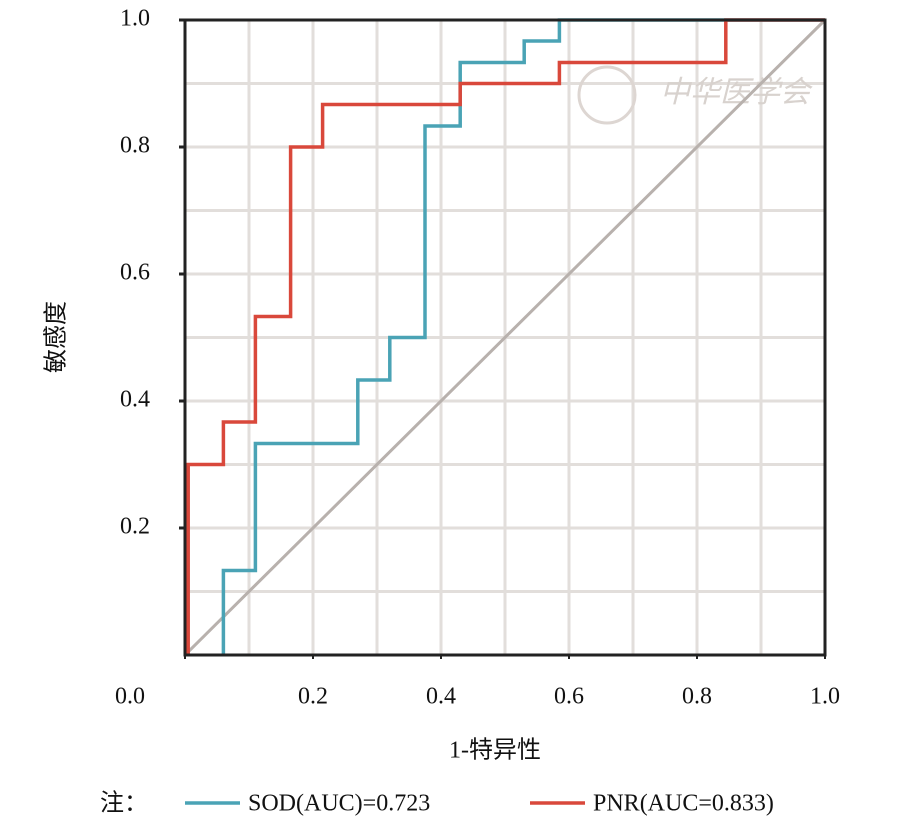  I want to click on y-tick-label: 0.6, so click(135, 273).